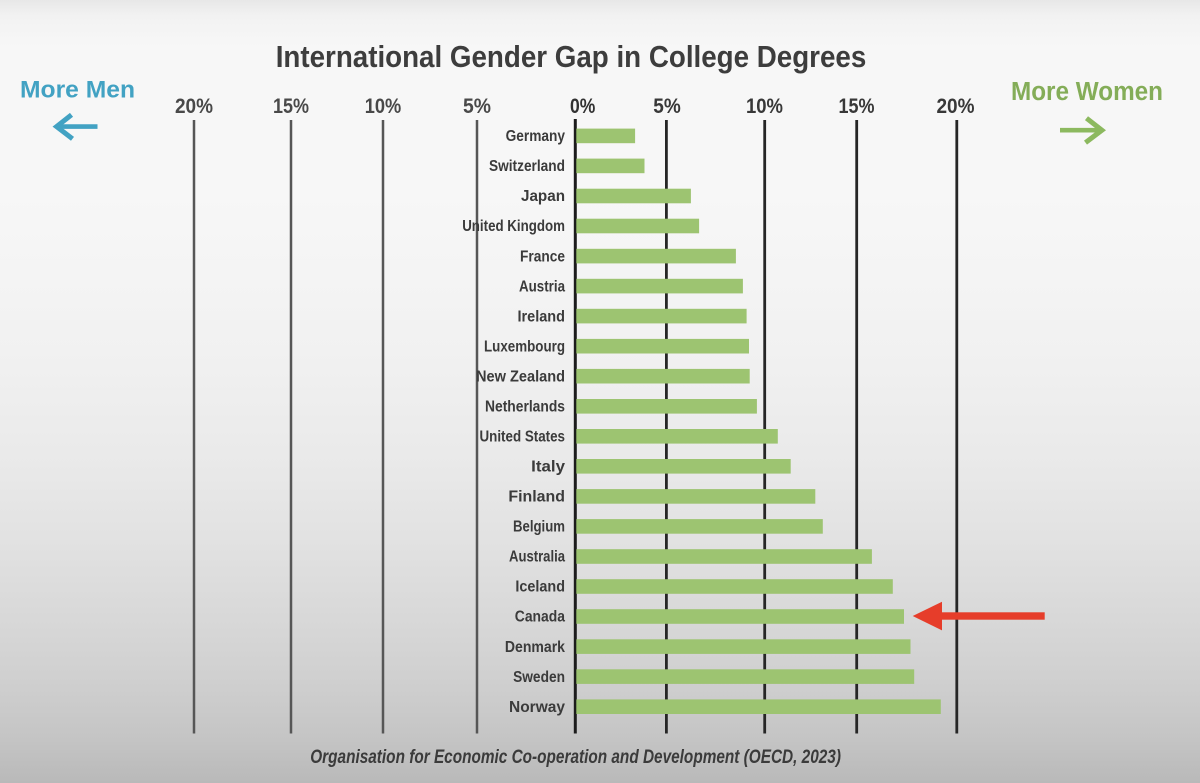  I want to click on svg-text: United Kingdom, so click(513, 226).